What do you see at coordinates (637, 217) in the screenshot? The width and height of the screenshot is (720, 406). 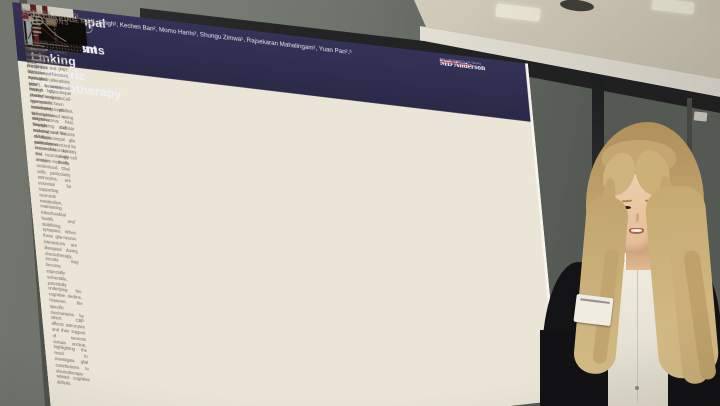 I see `nose` at bounding box center [637, 217].